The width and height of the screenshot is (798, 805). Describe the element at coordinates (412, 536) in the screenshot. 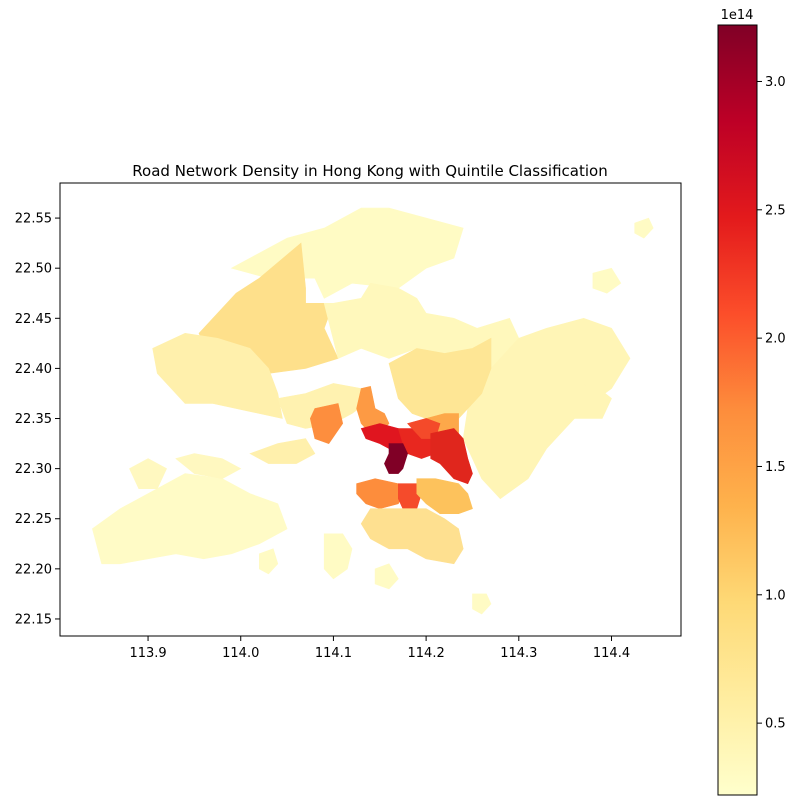

I see `district-southern` at that location.